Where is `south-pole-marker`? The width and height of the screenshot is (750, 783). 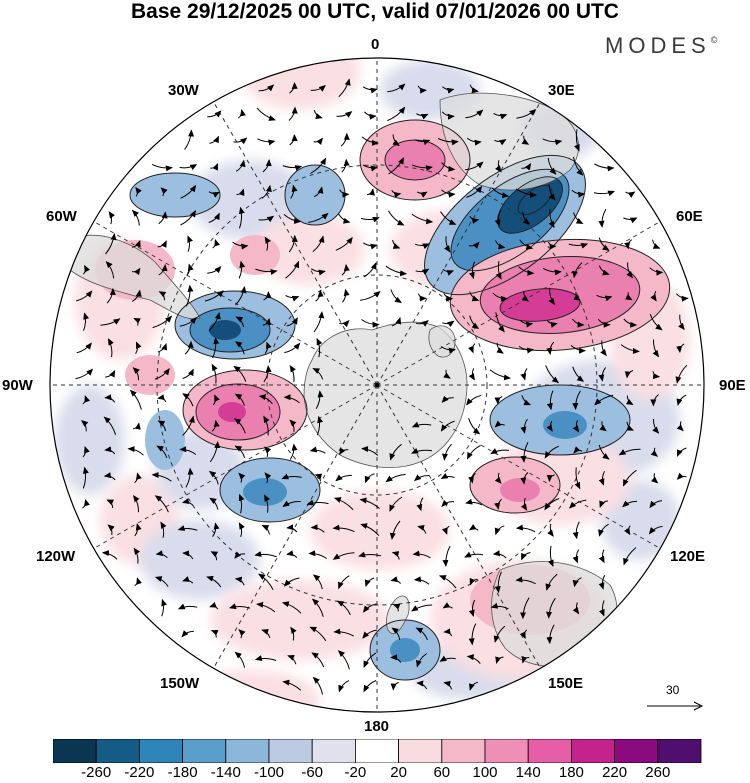 south-pole-marker is located at coordinates (377, 385).